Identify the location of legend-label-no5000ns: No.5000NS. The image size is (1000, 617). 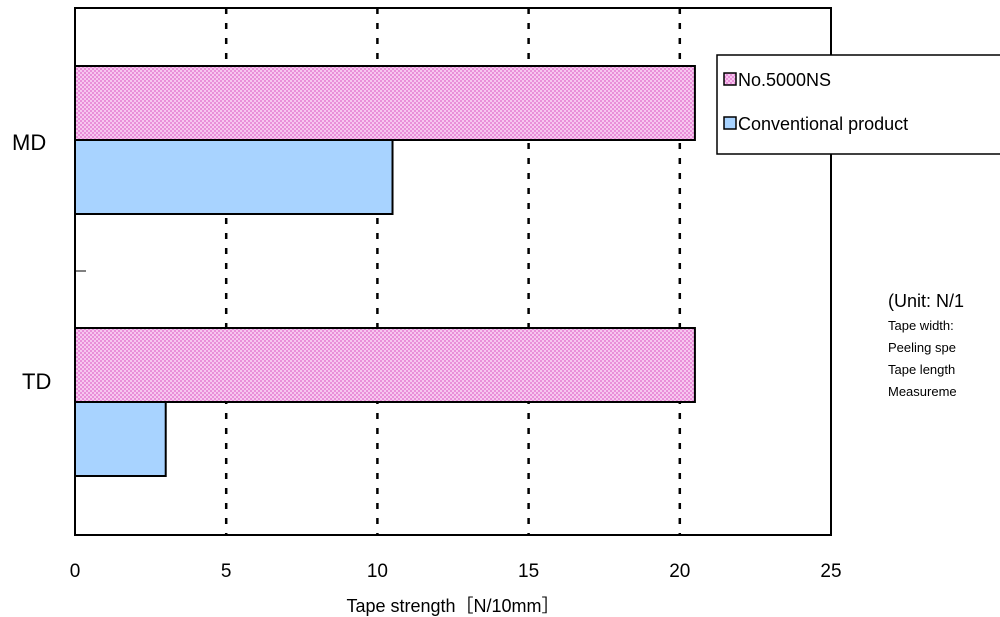
(784, 80).